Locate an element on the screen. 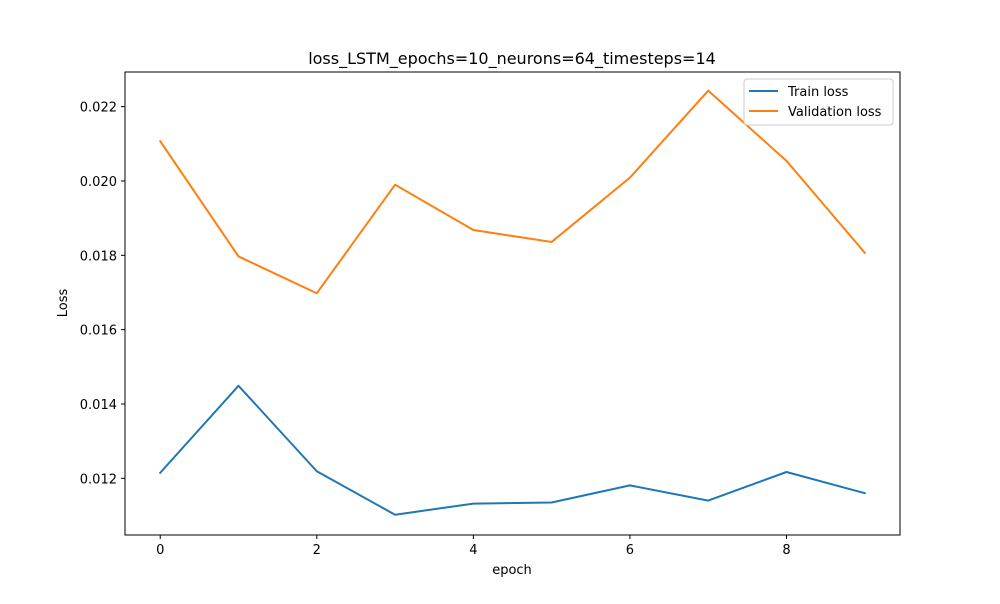  x-tick-label: 6 is located at coordinates (630, 550).